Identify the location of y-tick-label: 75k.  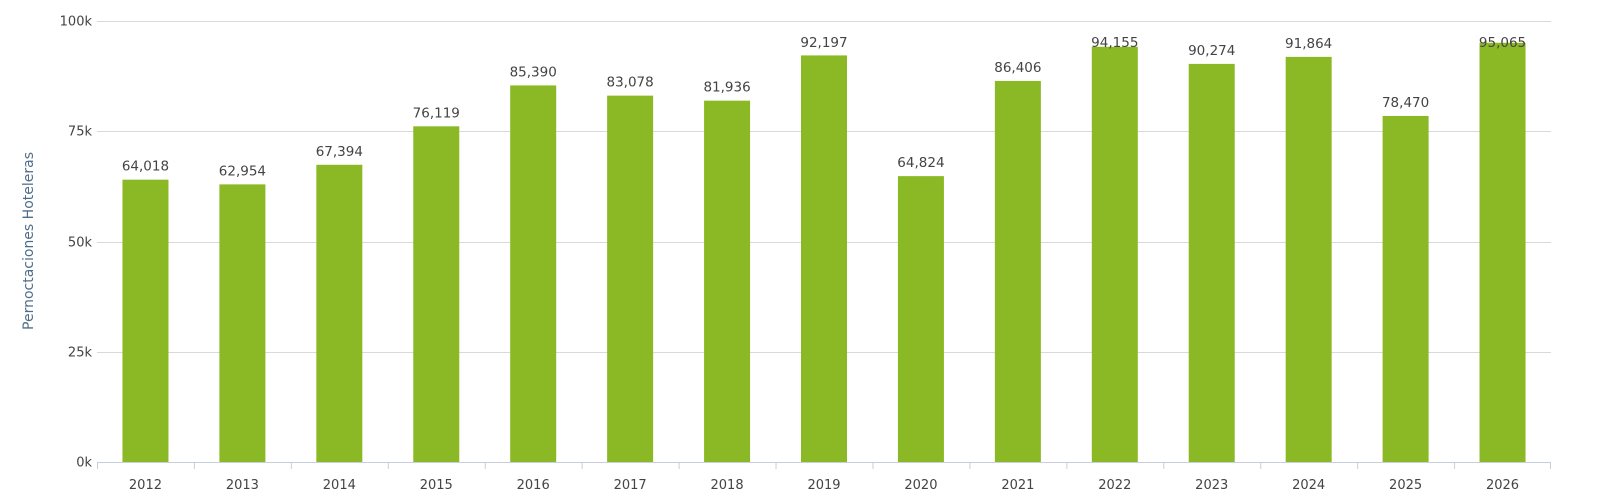
(80, 132).